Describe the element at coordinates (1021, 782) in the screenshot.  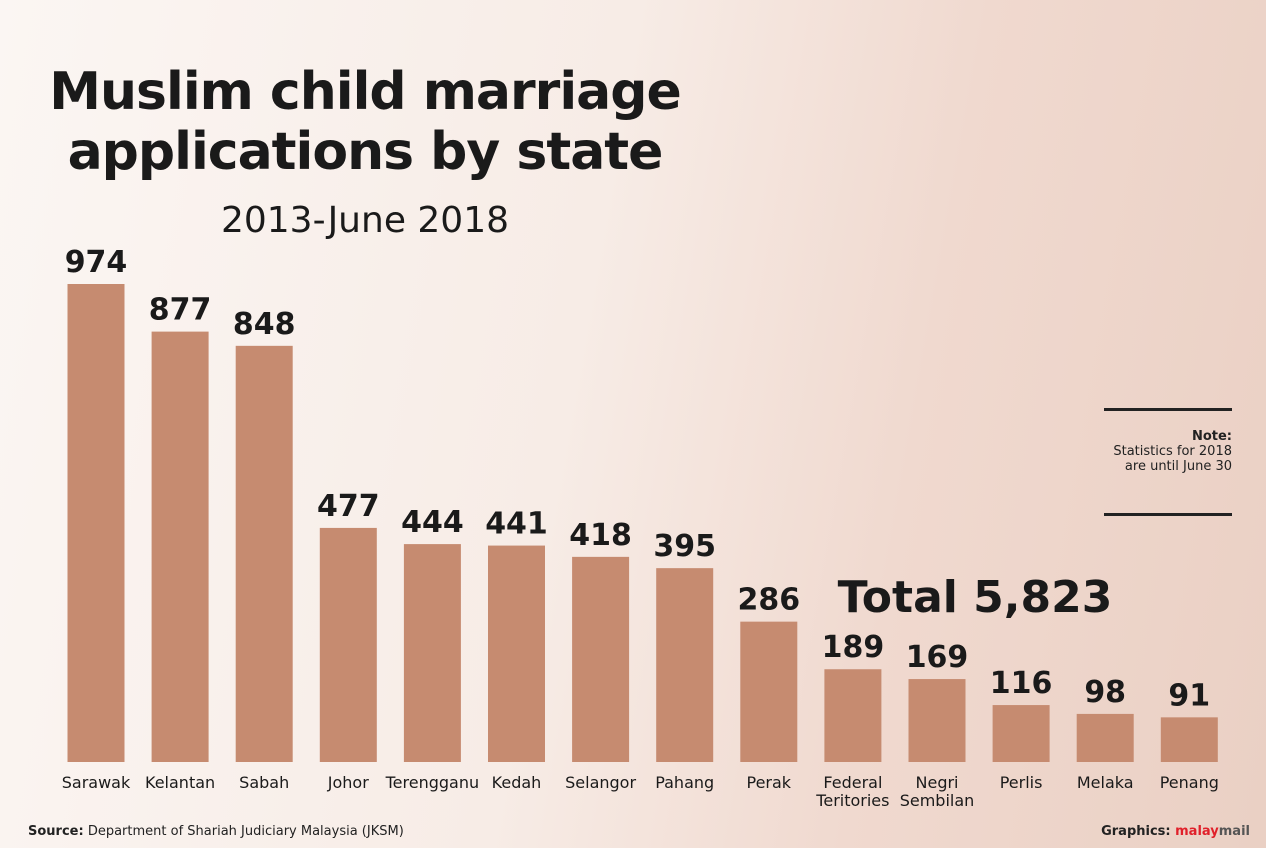
I see `x-tick-label: Perlis` at that location.